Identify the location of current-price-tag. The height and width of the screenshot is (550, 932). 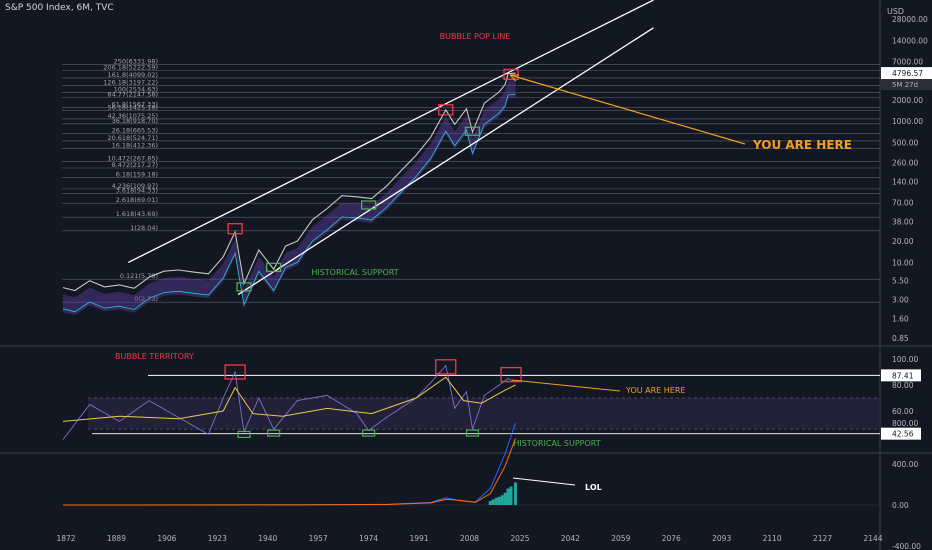
(906, 73).